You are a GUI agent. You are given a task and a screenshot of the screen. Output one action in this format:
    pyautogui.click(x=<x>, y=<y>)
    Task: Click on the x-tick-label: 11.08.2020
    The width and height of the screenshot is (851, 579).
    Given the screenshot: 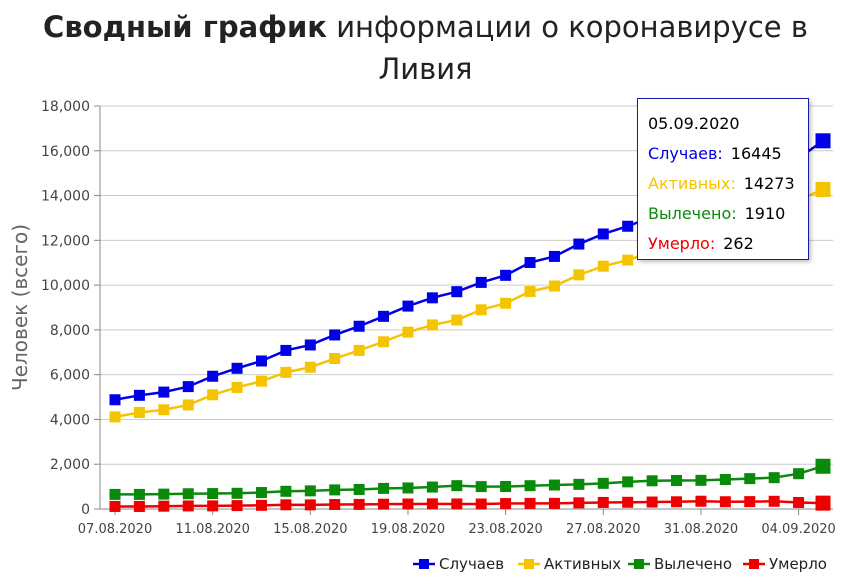 What is the action you would take?
    pyautogui.click(x=212, y=529)
    